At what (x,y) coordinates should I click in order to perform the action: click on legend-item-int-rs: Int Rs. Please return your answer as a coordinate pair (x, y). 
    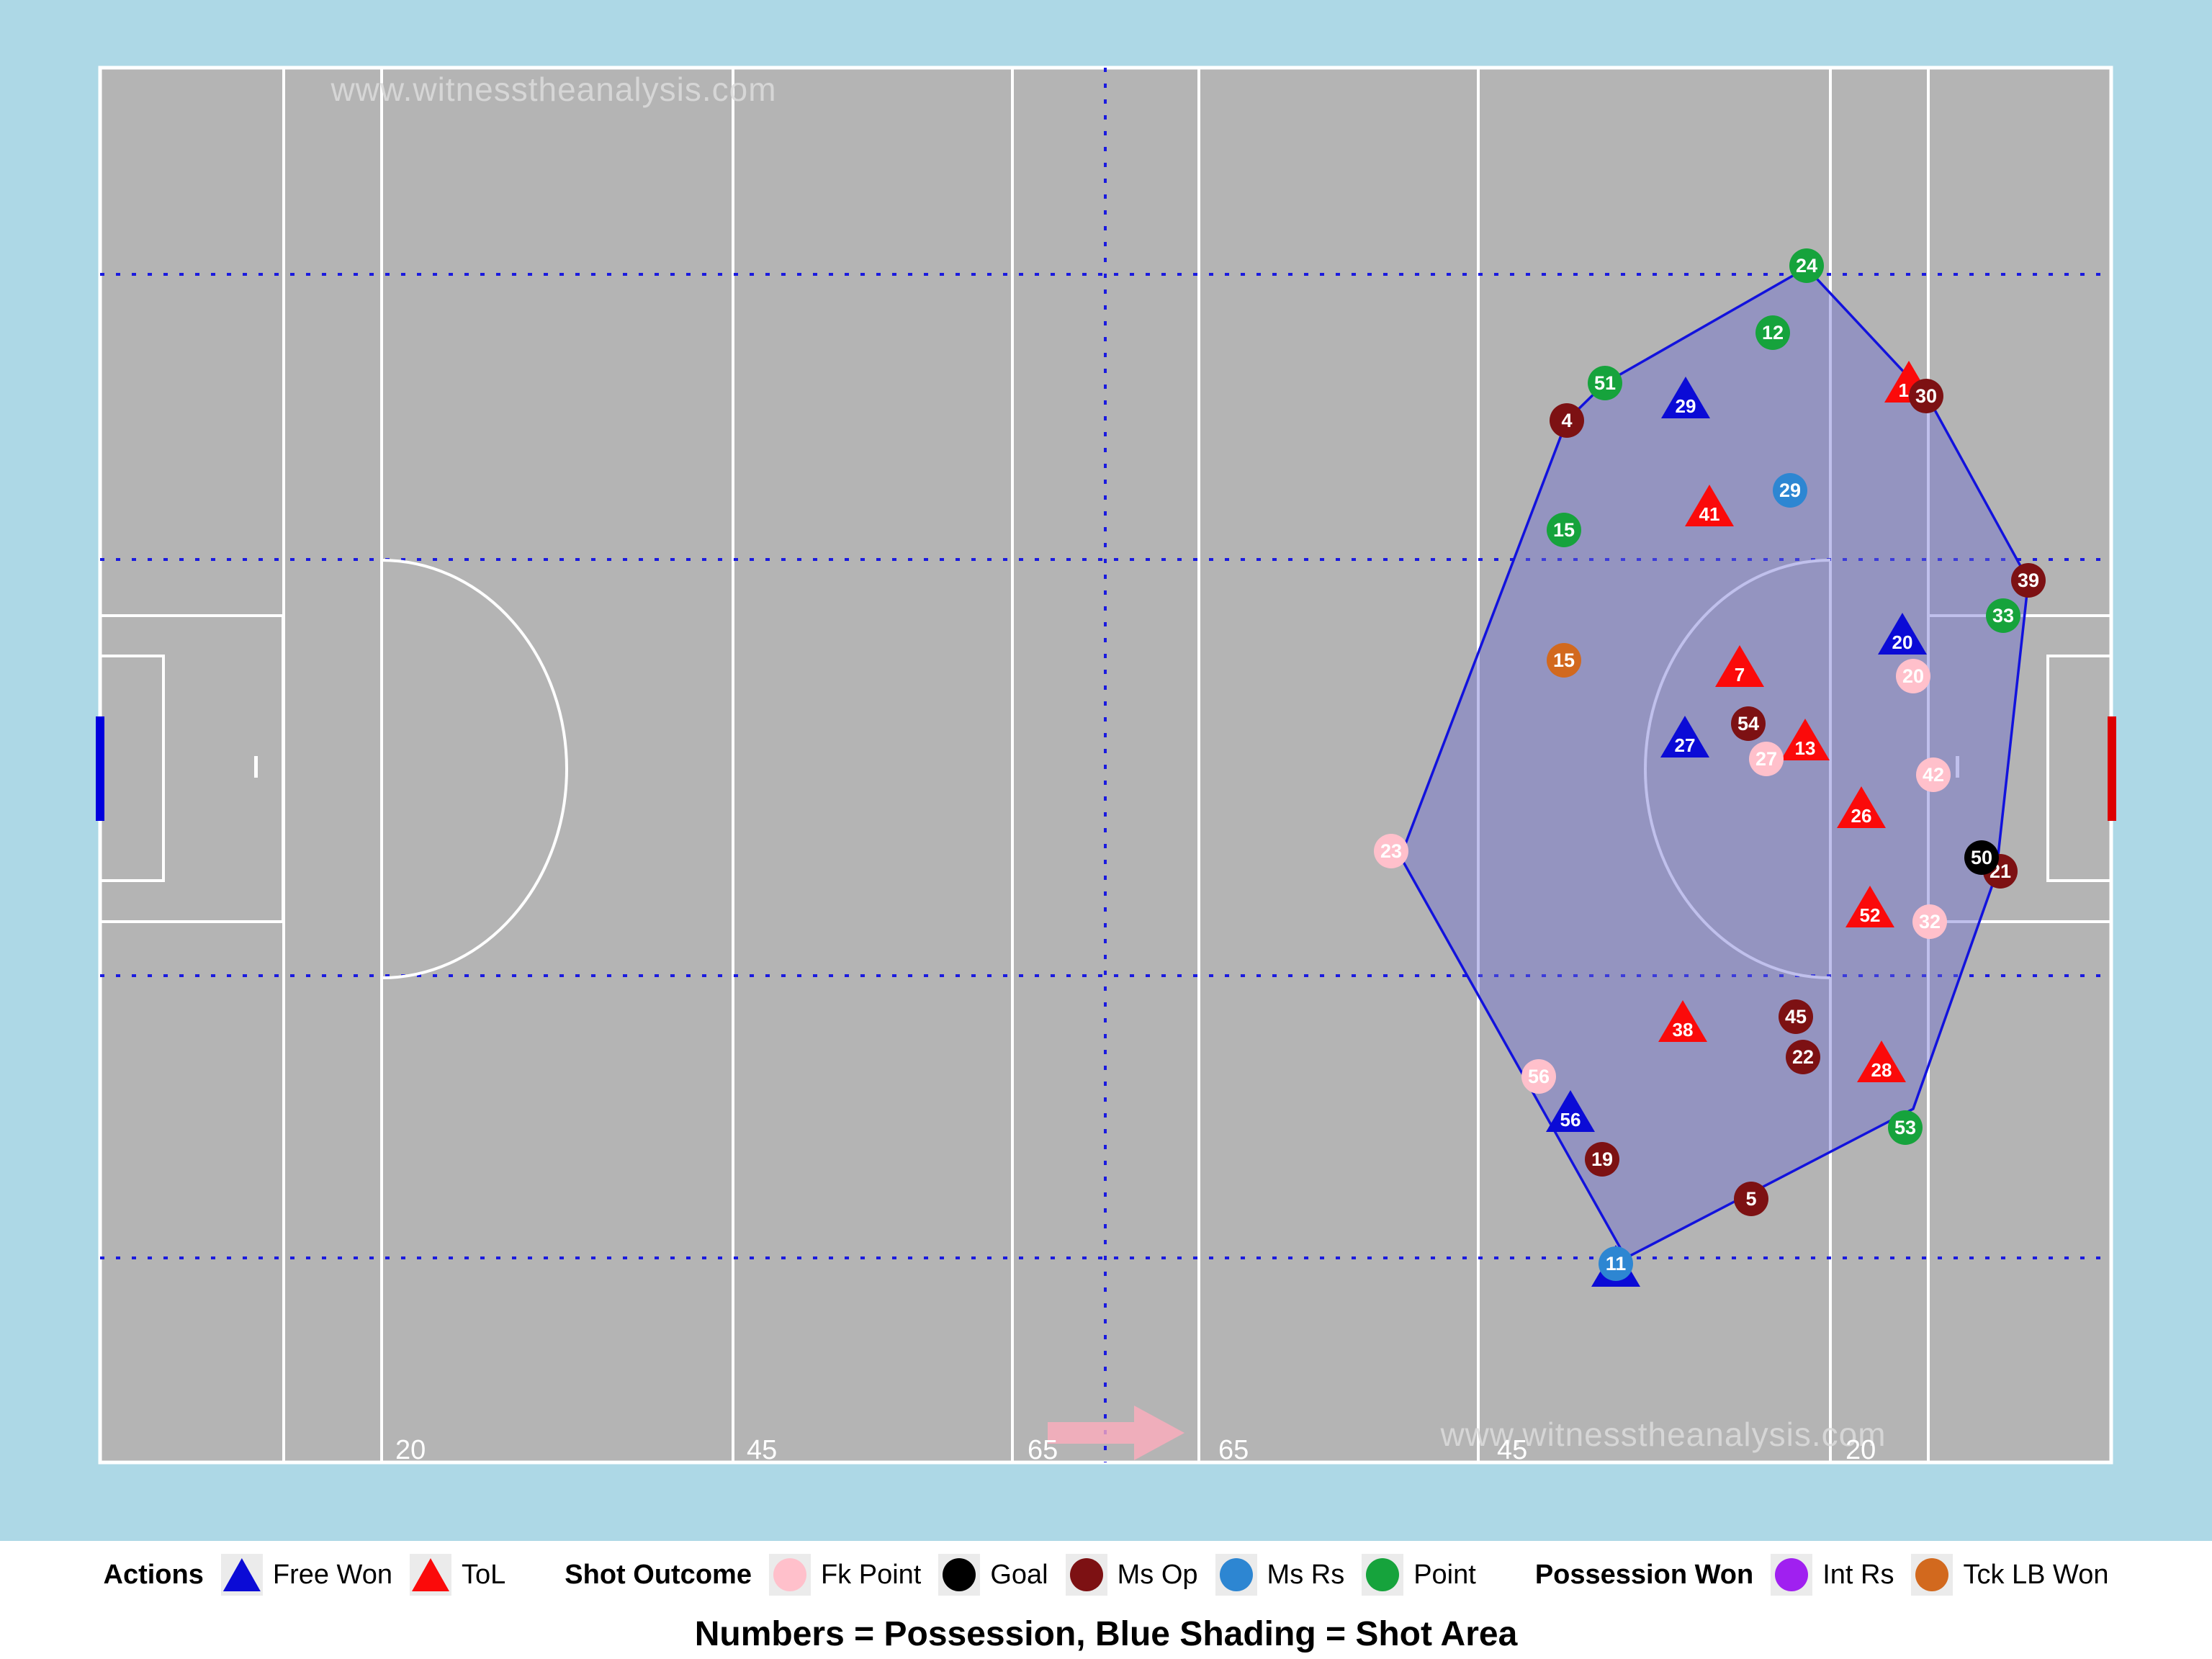
    Looking at the image, I should click on (1833, 1575).